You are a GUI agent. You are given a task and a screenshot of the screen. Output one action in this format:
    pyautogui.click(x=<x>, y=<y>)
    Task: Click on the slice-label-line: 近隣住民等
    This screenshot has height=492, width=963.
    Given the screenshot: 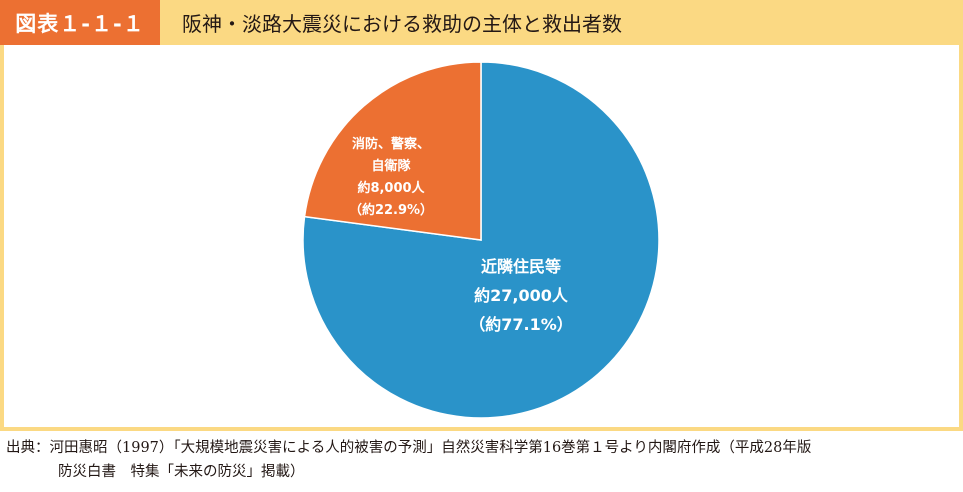 What is the action you would take?
    pyautogui.click(x=521, y=266)
    